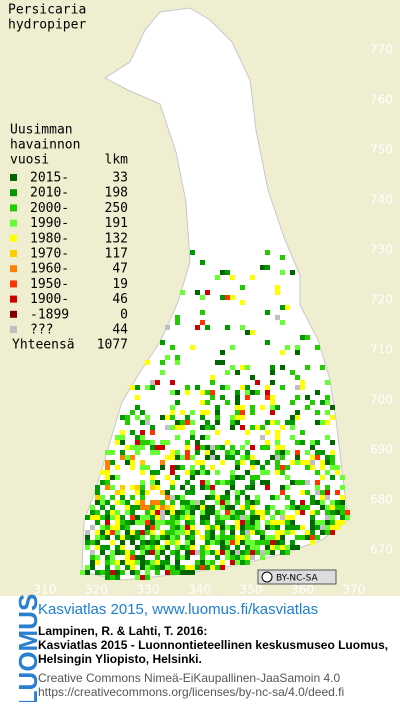 The image size is (400, 706). What do you see at coordinates (297, 577) in the screenshot?
I see `badge-box` at bounding box center [297, 577].